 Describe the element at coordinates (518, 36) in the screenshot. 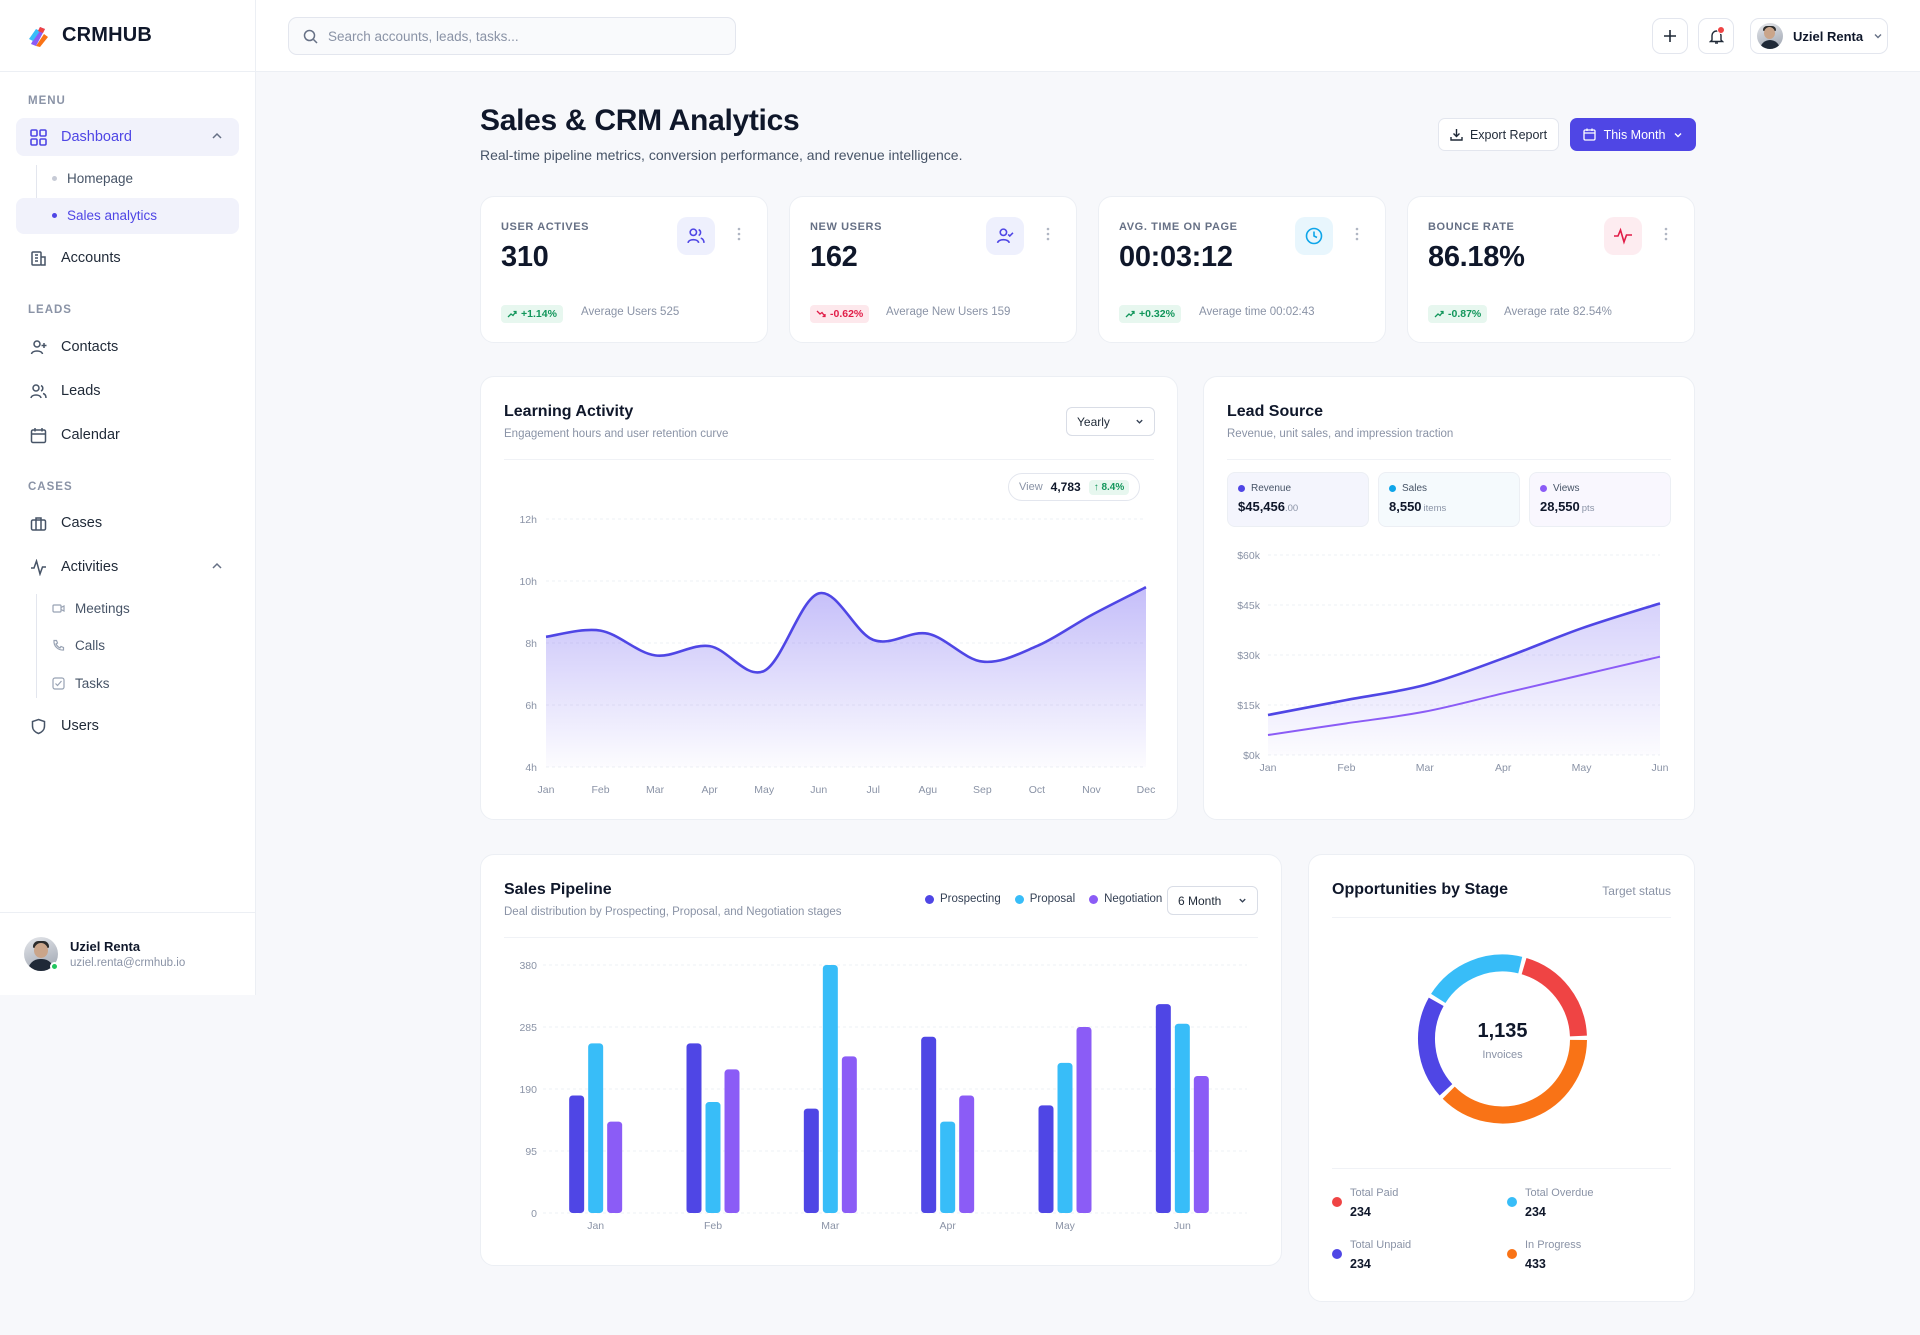

I see `search-input` at that location.